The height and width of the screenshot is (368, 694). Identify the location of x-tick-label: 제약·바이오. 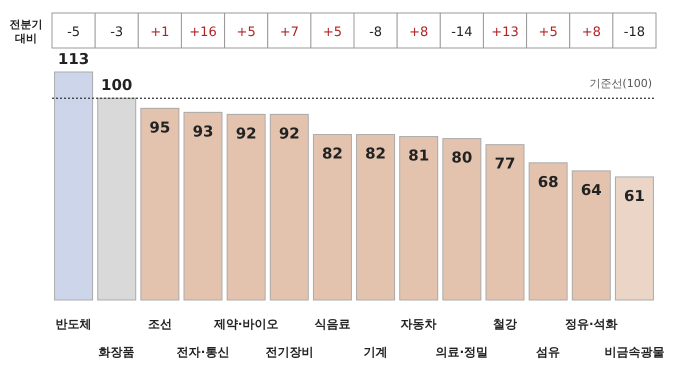
(245, 324).